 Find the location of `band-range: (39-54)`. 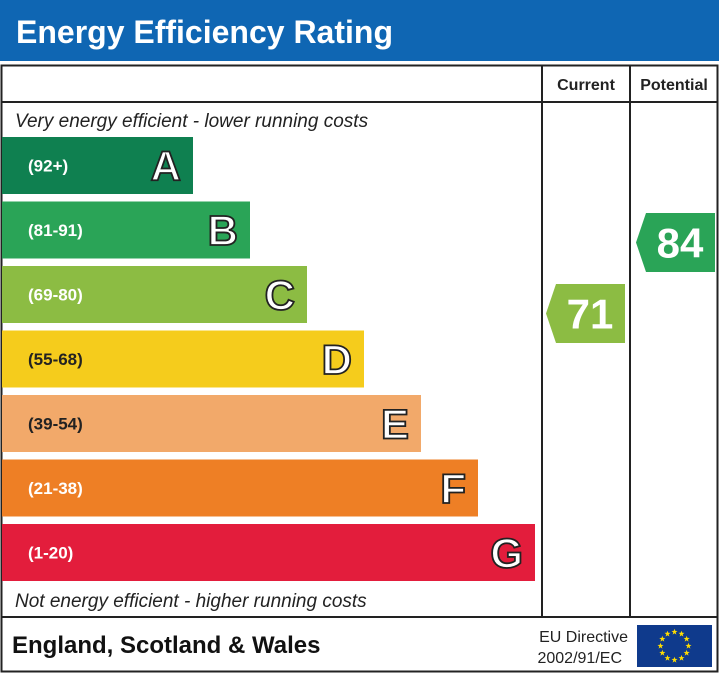

band-range: (39-54) is located at coordinates (55, 424).